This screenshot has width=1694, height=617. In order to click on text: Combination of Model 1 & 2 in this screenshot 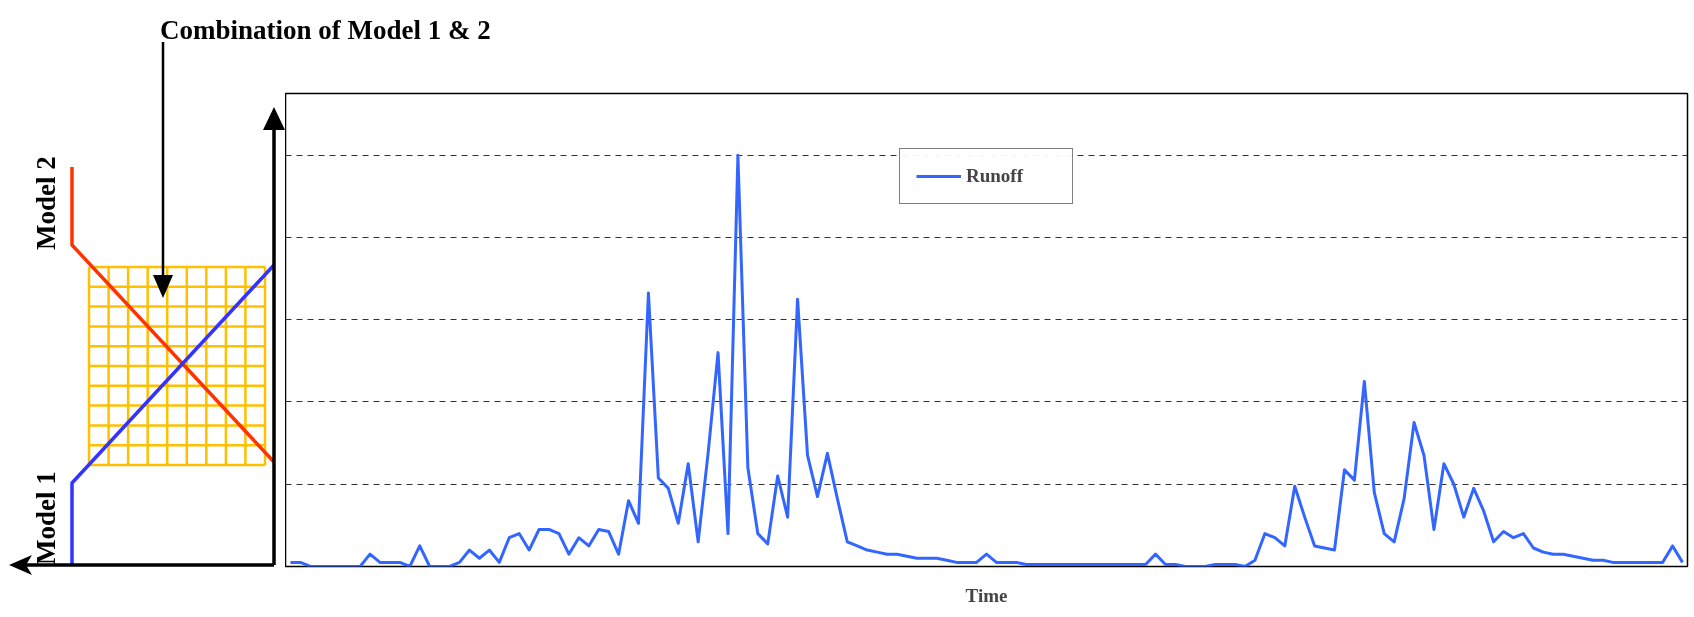, I will do `click(325, 30)`.